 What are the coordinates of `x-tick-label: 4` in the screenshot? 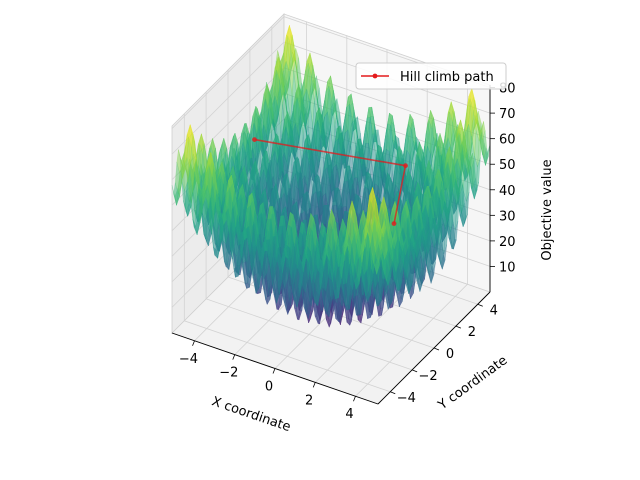 It's located at (349, 414).